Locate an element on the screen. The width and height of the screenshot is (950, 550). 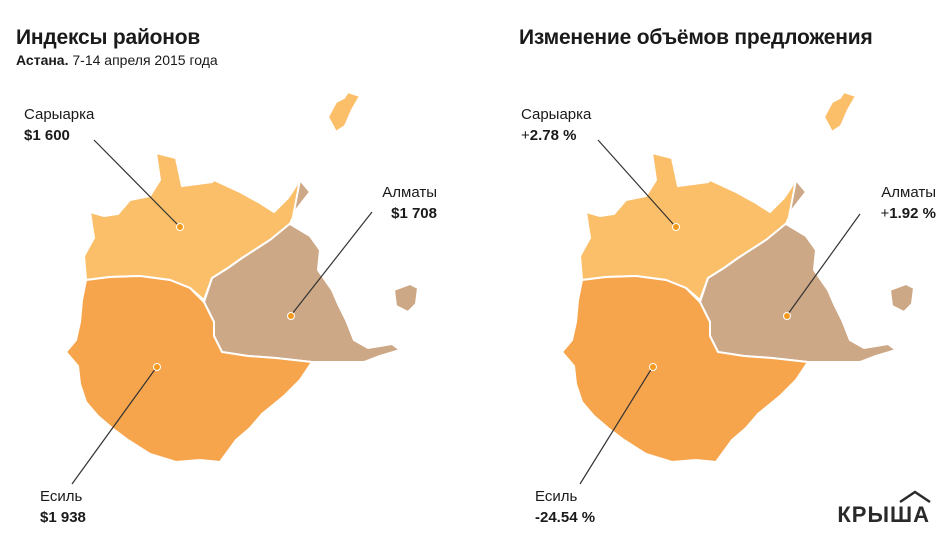
logo-text: КРЫША is located at coordinates (883, 514).